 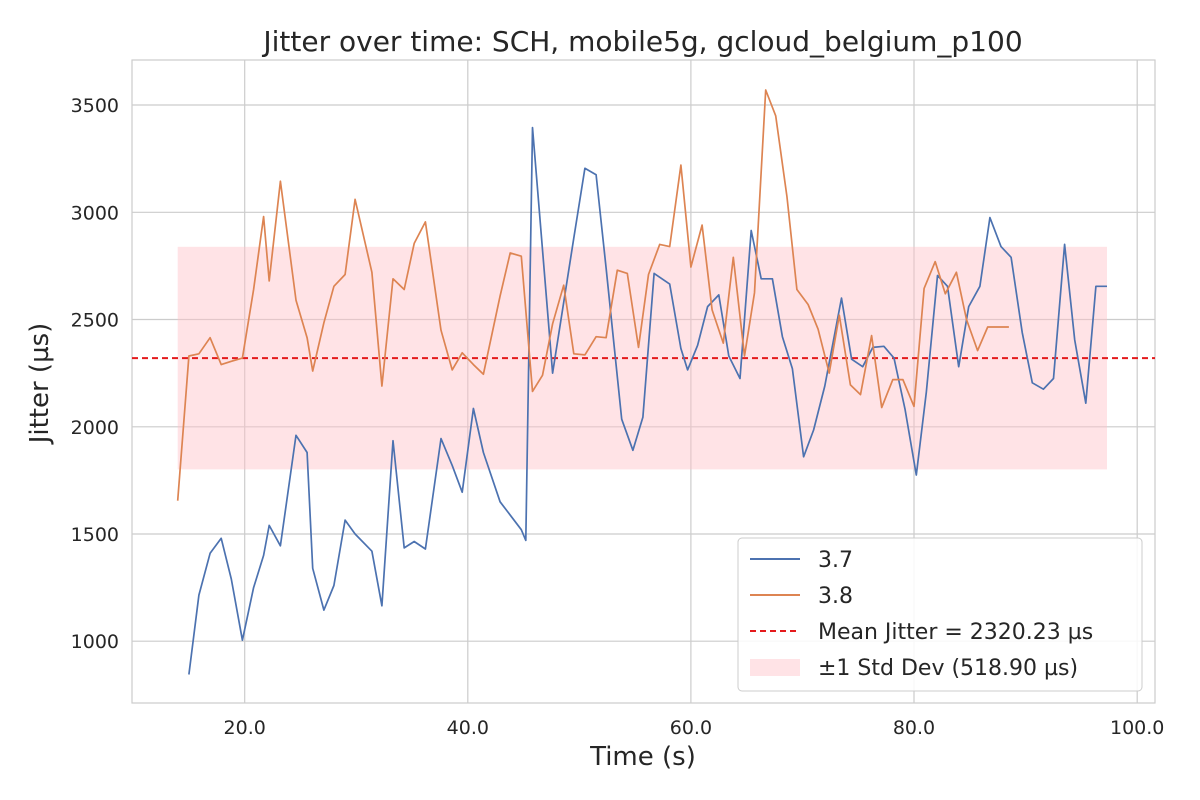 I want to click on y-tick-label: 2500, so click(x=95, y=321).